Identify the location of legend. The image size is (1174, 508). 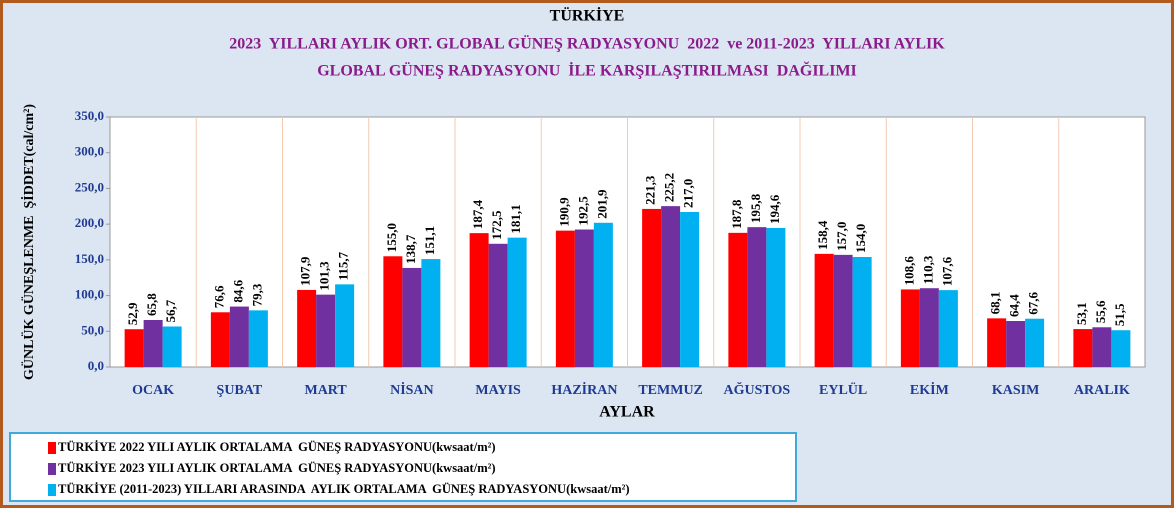
(403, 467).